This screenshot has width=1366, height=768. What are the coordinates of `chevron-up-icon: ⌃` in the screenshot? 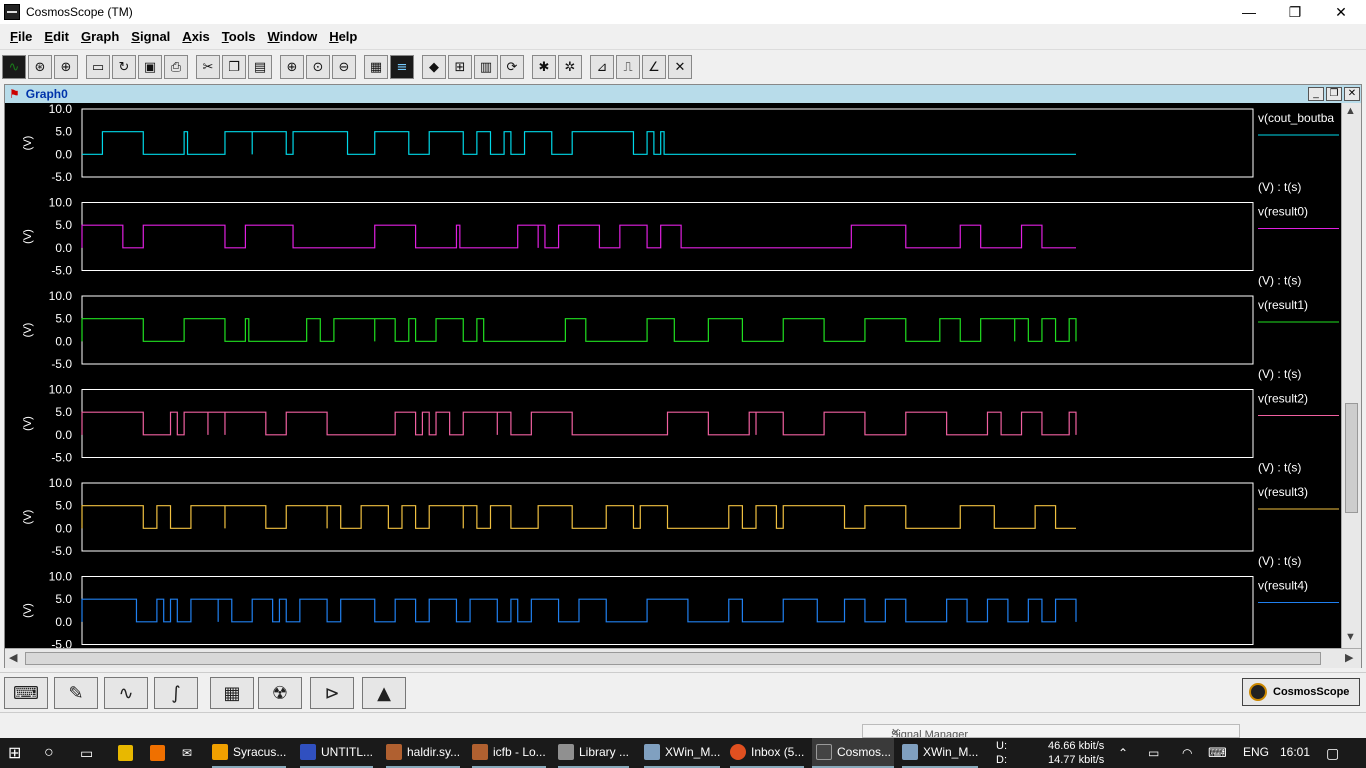 It's located at (1123, 753).